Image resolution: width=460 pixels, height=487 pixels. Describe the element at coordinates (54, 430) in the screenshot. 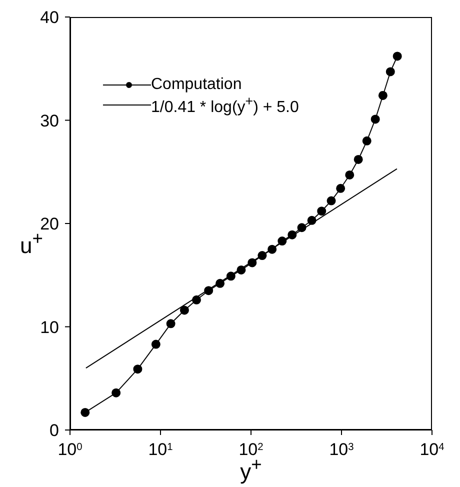

I see `y-tick-label: 0` at that location.